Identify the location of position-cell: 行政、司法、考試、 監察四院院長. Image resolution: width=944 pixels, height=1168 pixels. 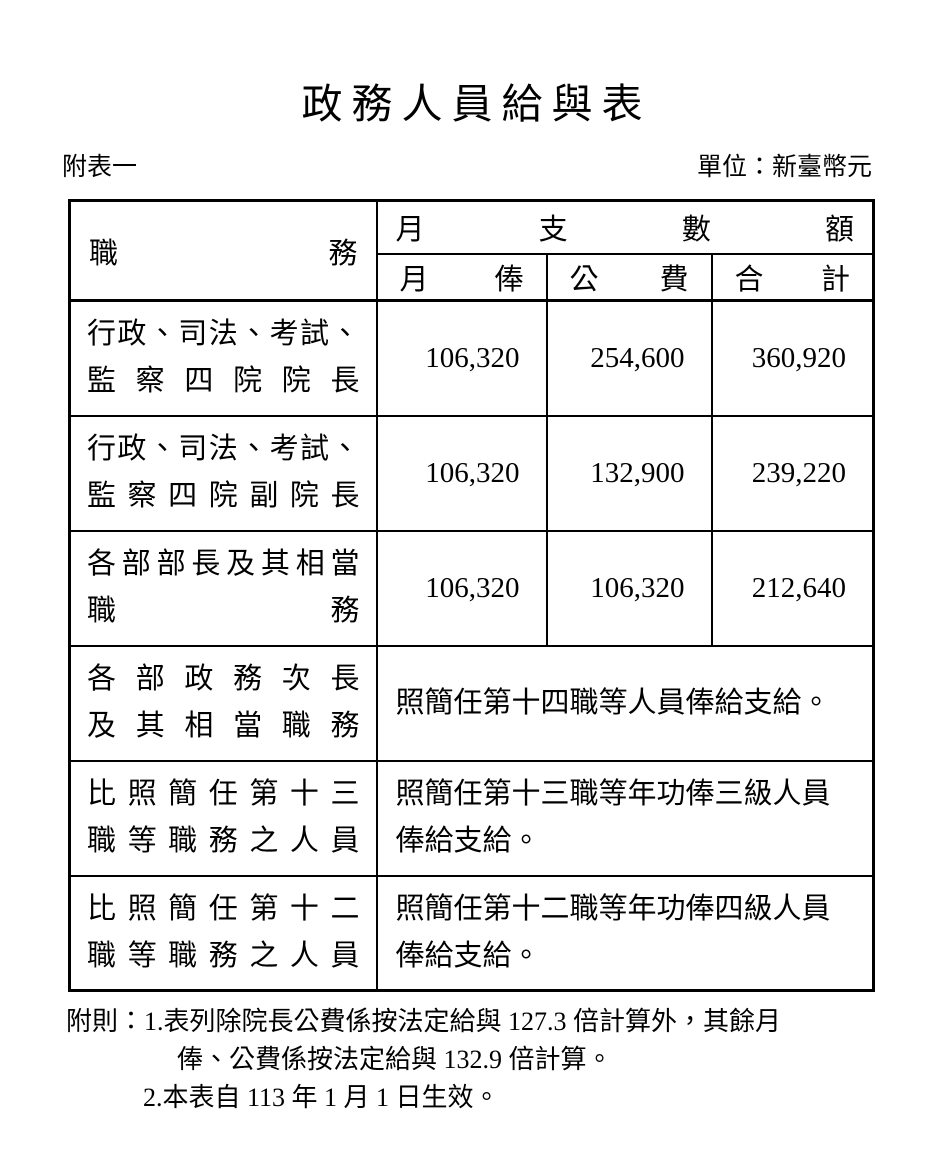
(223, 358).